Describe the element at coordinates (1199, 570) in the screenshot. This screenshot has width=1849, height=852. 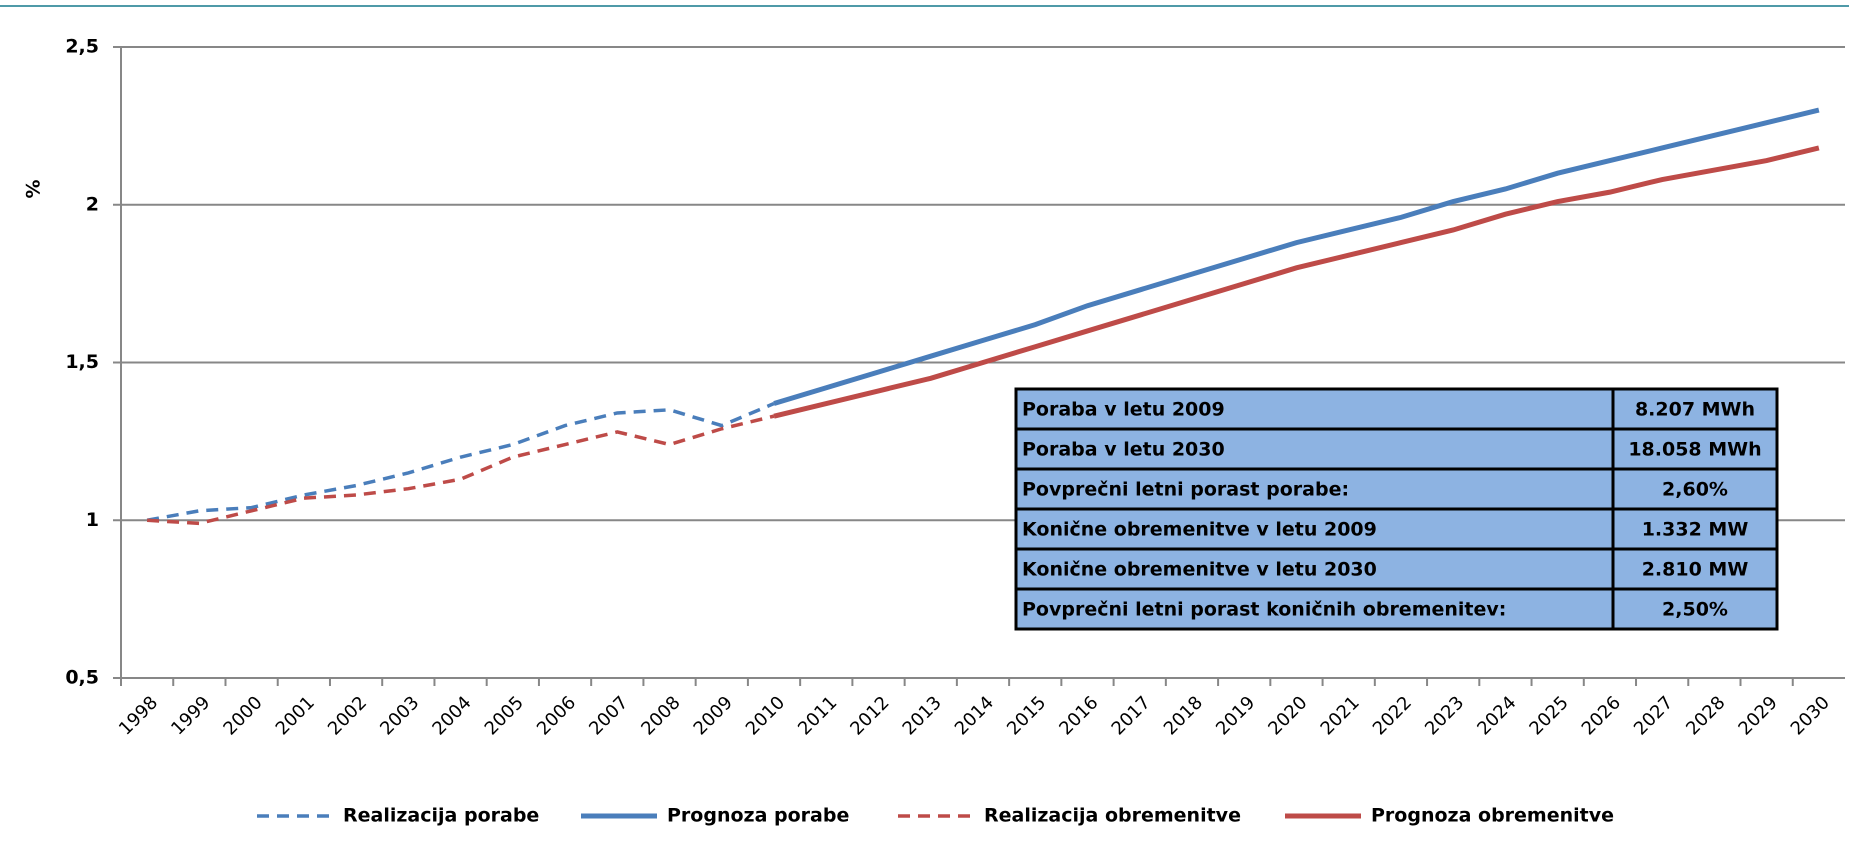
I see `table-label: Konične obremenitve v letu 2030` at that location.